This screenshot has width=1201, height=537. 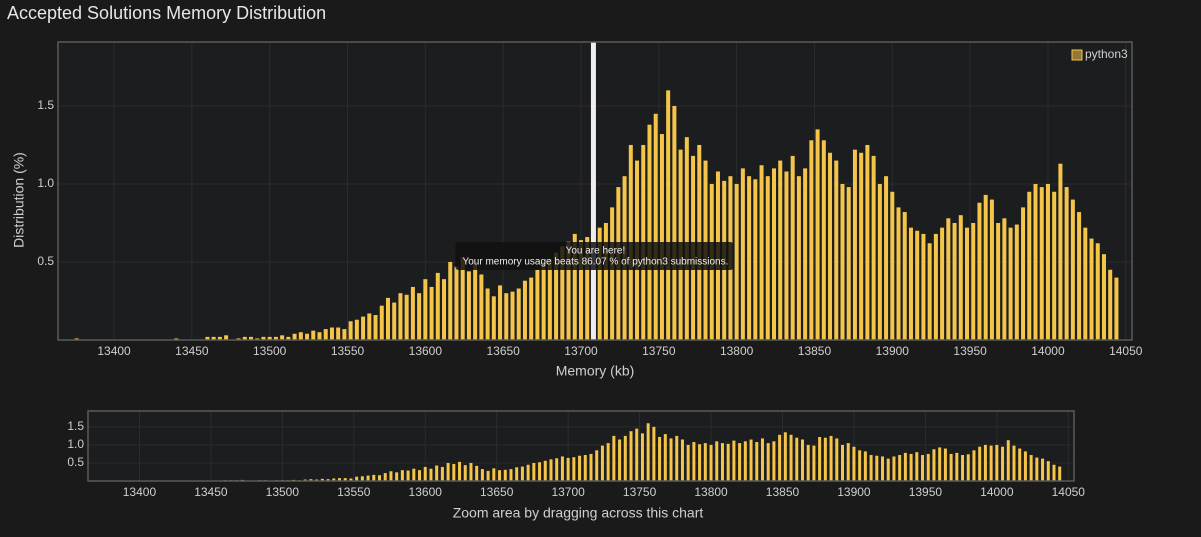 I want to click on x-tick-label: 13450, so click(x=211, y=492).